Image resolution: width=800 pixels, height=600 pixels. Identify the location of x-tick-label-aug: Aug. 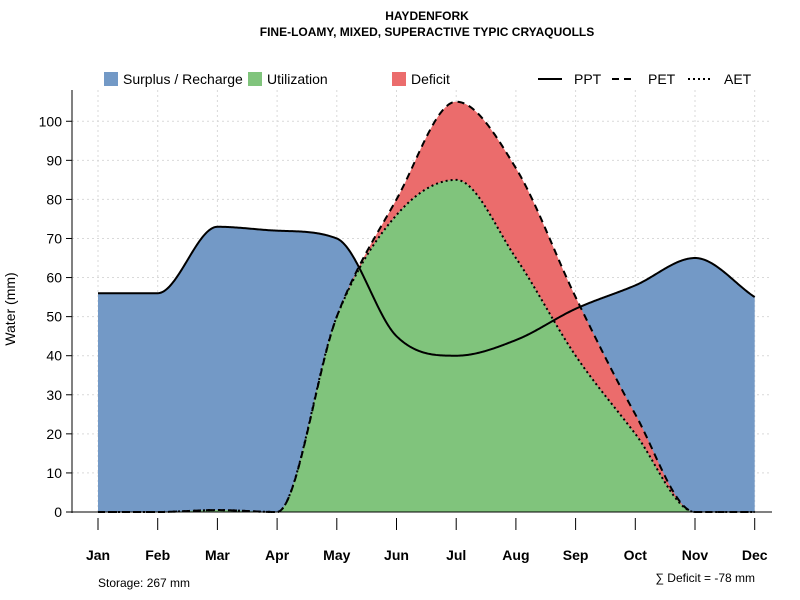
(515, 555).